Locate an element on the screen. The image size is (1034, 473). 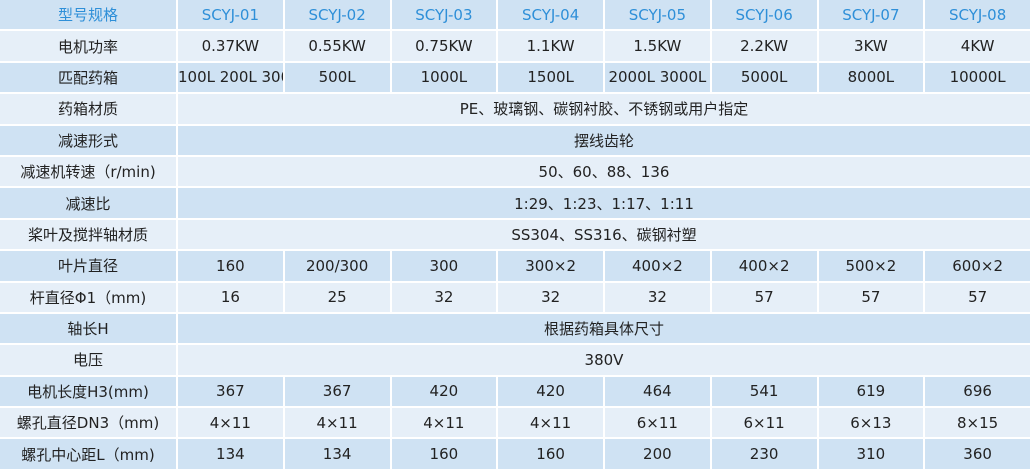
spec-row: 螺孔中心距L（mm) 134 134 160 160 200 230 310 360 is located at coordinates (515, 454).